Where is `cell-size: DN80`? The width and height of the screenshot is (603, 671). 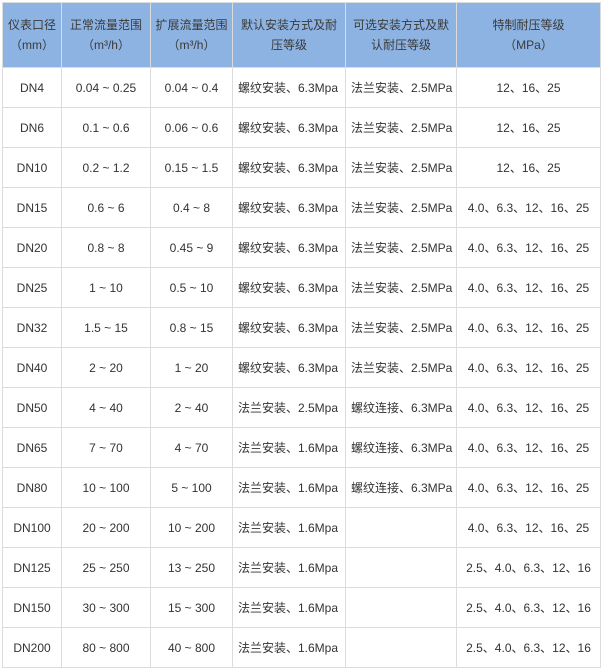 cell-size: DN80 is located at coordinates (32, 487).